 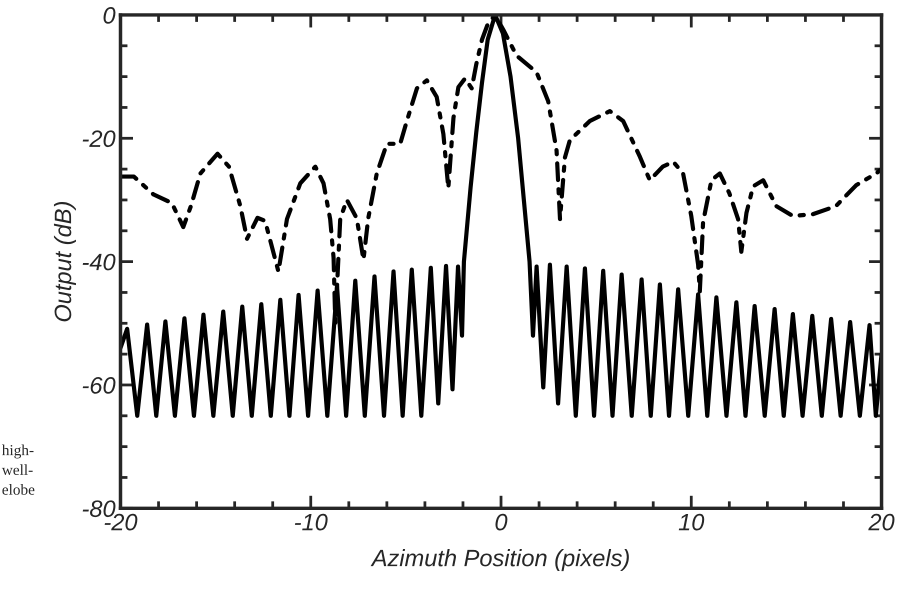 I want to click on x-axis-title: Azimuth Position (pixels), so click(x=499, y=560).